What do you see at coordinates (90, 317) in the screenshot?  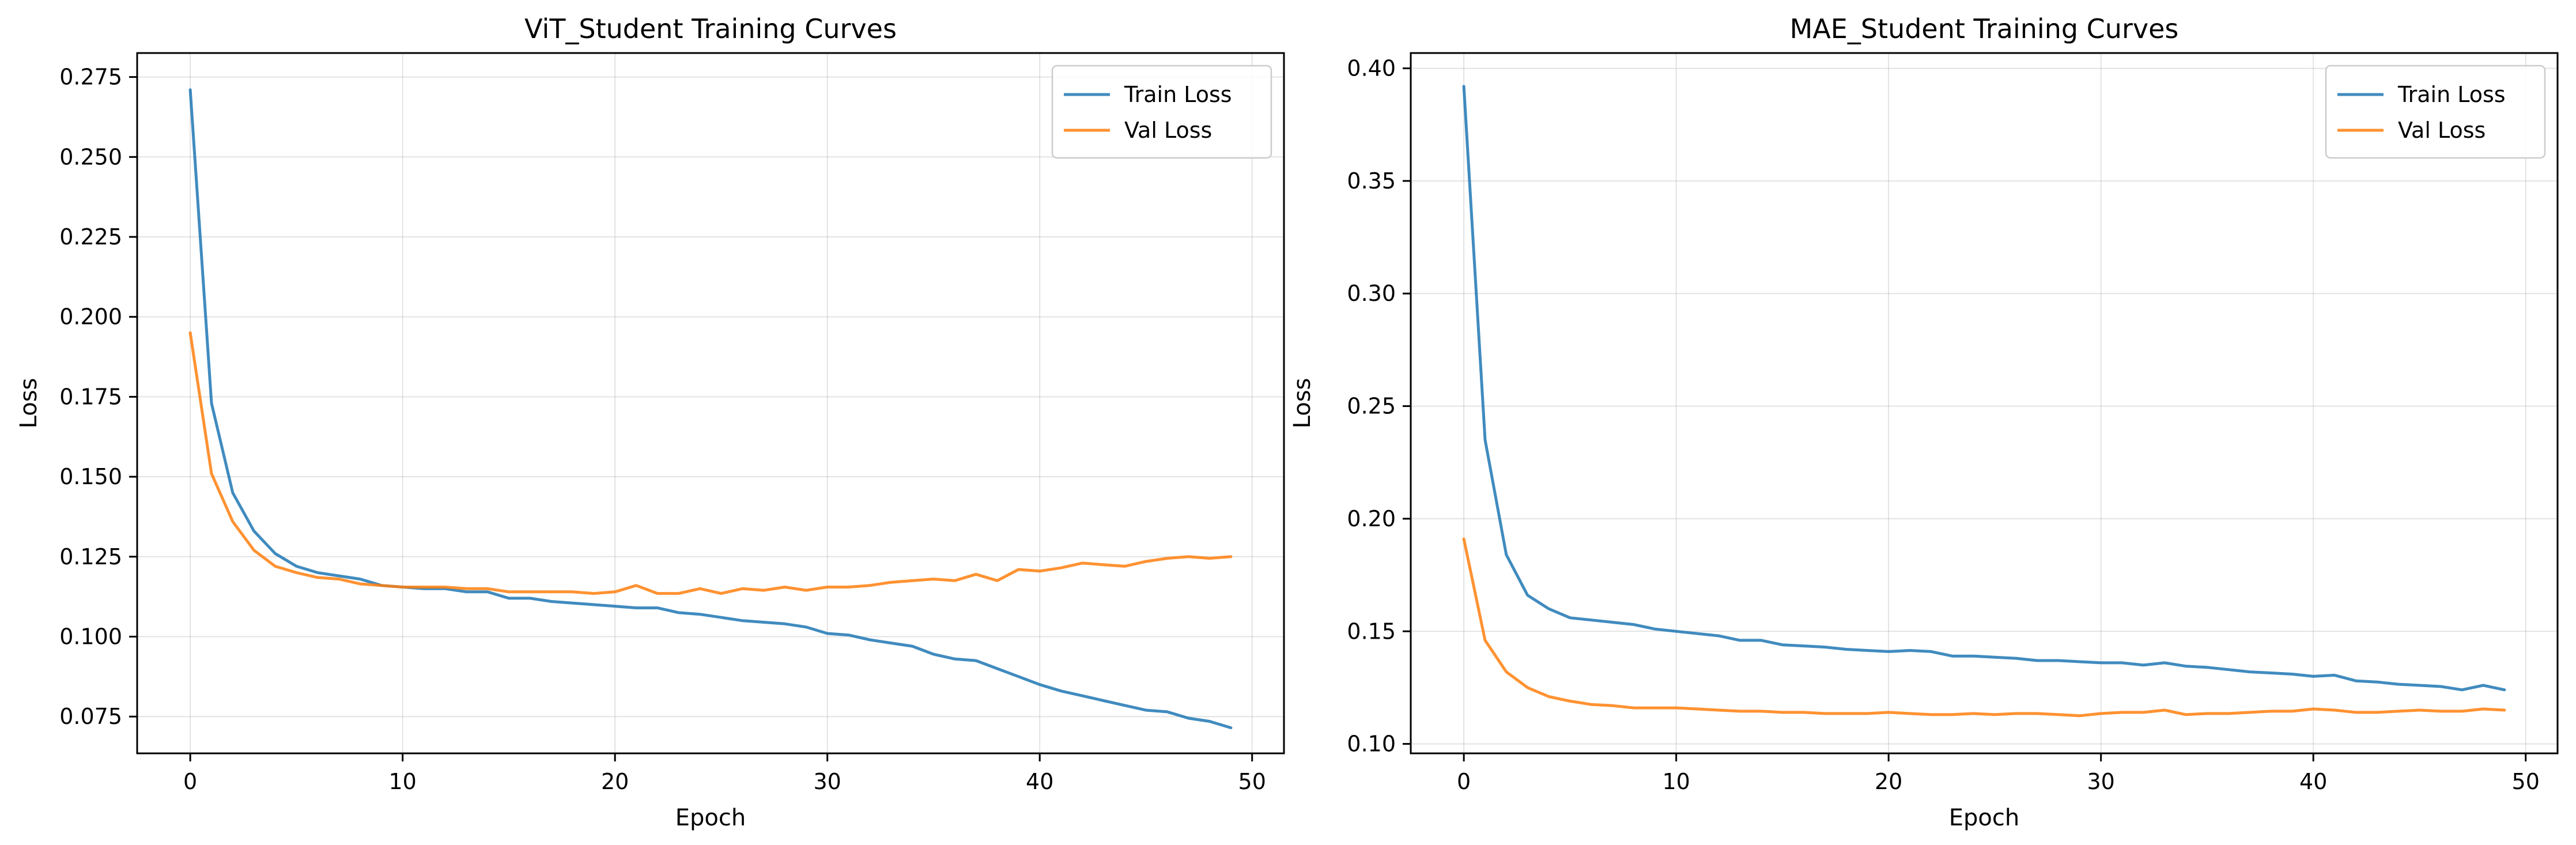 I see `y-tick-label: 0.200` at bounding box center [90, 317].